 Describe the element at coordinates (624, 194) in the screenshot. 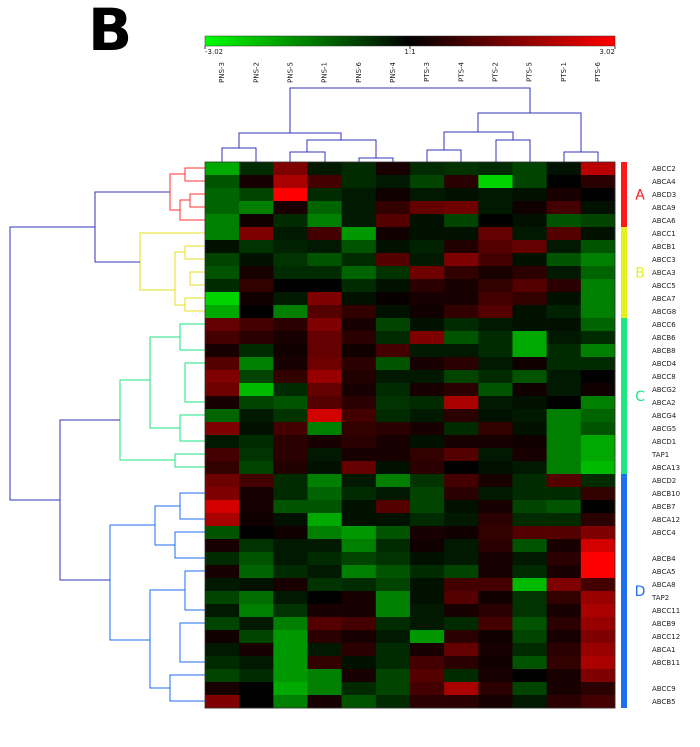

I see `cluster-bar` at that location.